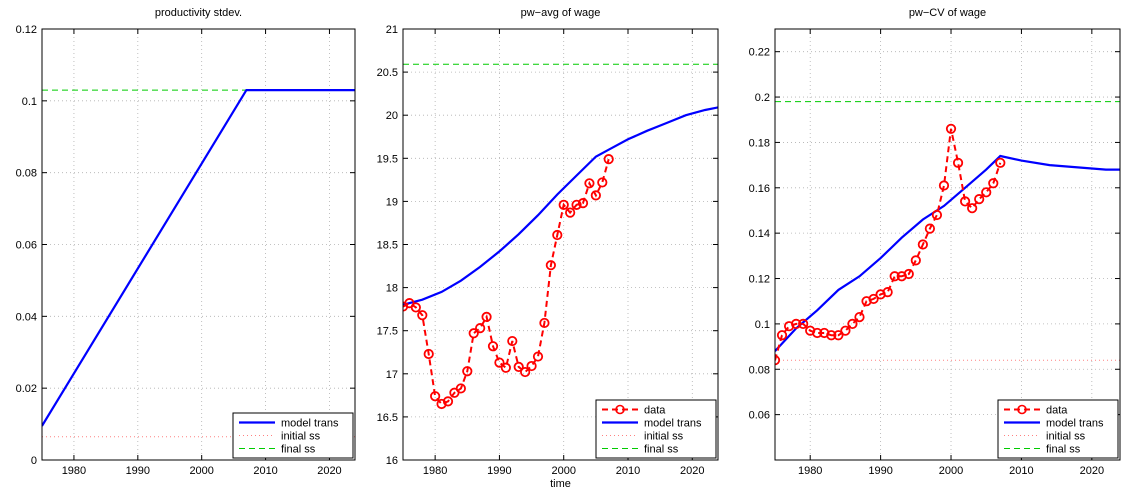  I want to click on chart-title: pw−CV of wage, so click(947, 13).